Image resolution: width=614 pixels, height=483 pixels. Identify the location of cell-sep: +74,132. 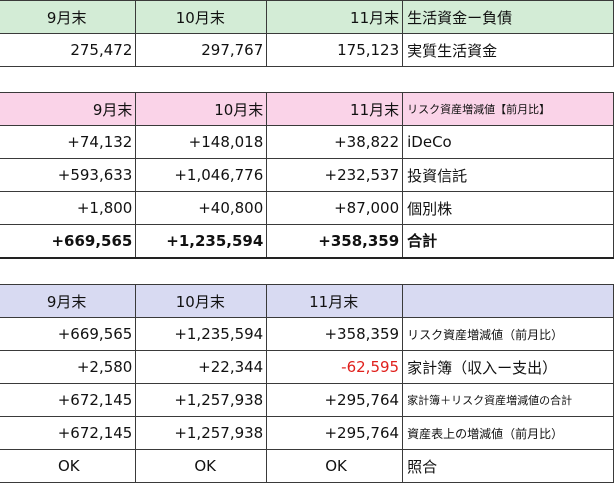
(68, 142).